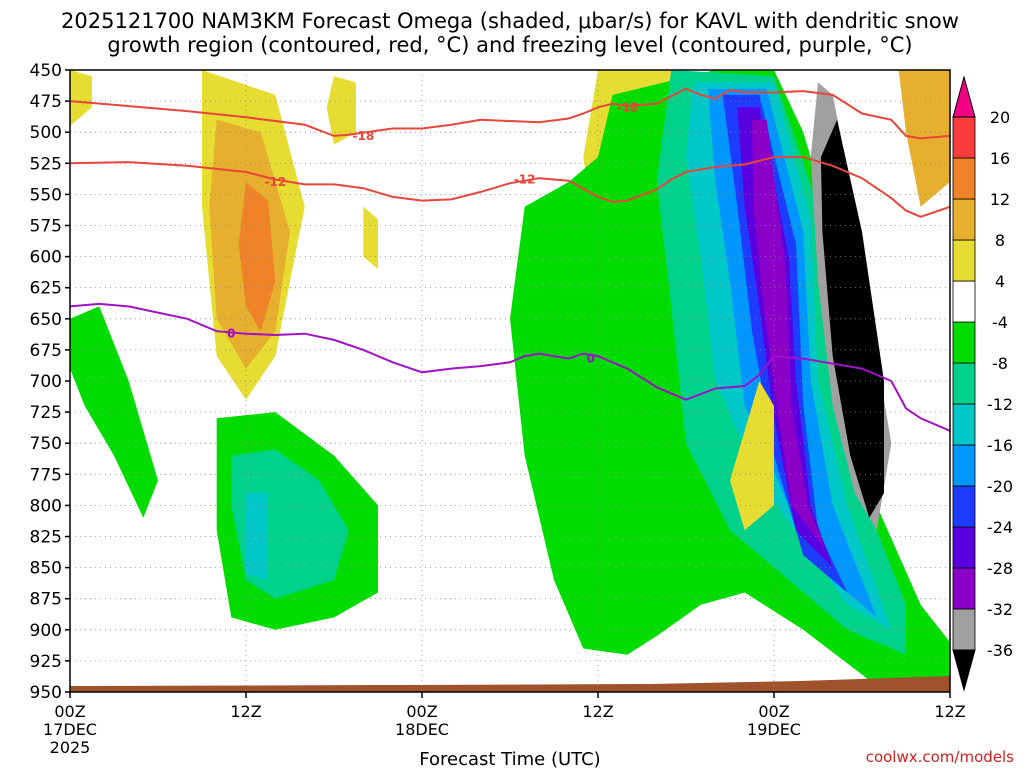 Image resolution: width=1024 pixels, height=768 pixels. I want to click on y-tick-label: 775, so click(46, 475).